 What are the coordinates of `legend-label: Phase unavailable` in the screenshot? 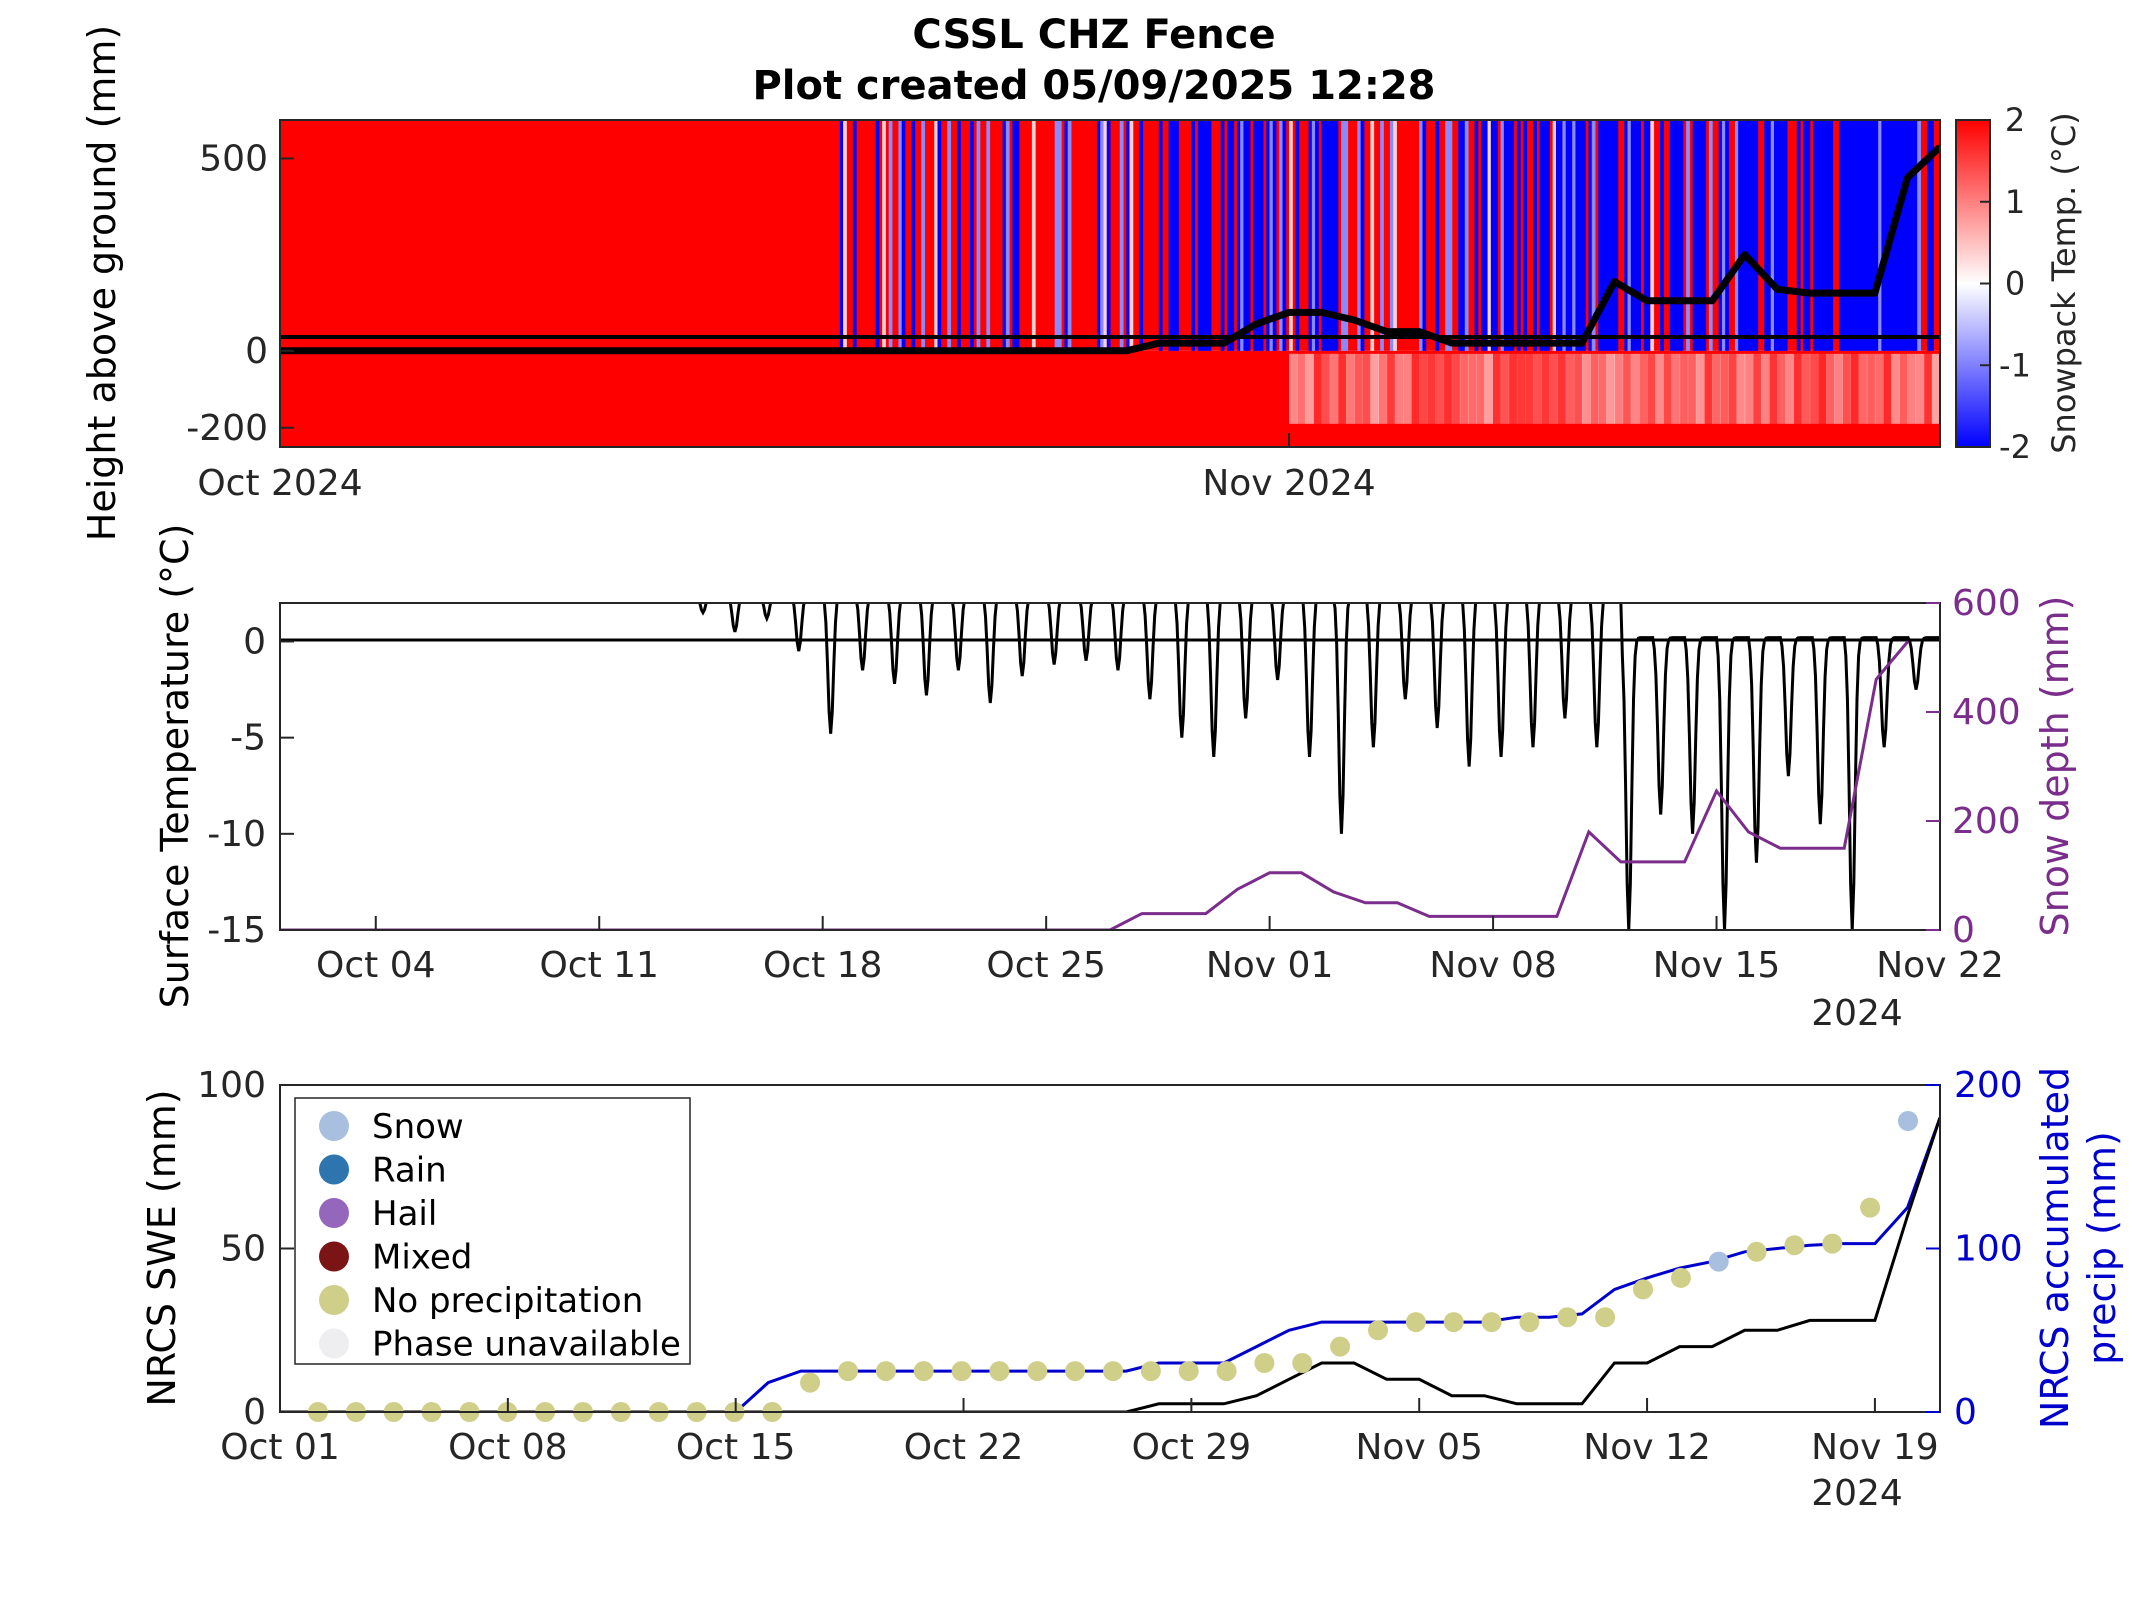 It's located at (526, 1345).